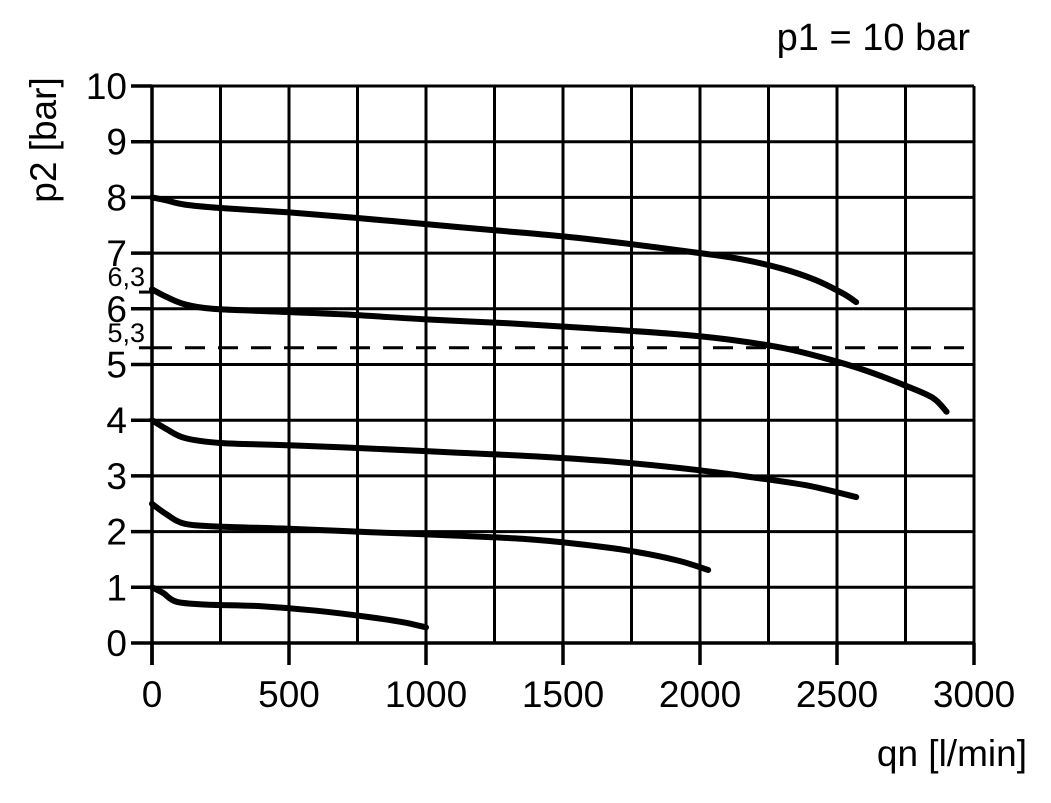 The width and height of the screenshot is (1051, 803). What do you see at coordinates (126, 333) in the screenshot?
I see `y-minor-tick-label: 5,3` at bounding box center [126, 333].